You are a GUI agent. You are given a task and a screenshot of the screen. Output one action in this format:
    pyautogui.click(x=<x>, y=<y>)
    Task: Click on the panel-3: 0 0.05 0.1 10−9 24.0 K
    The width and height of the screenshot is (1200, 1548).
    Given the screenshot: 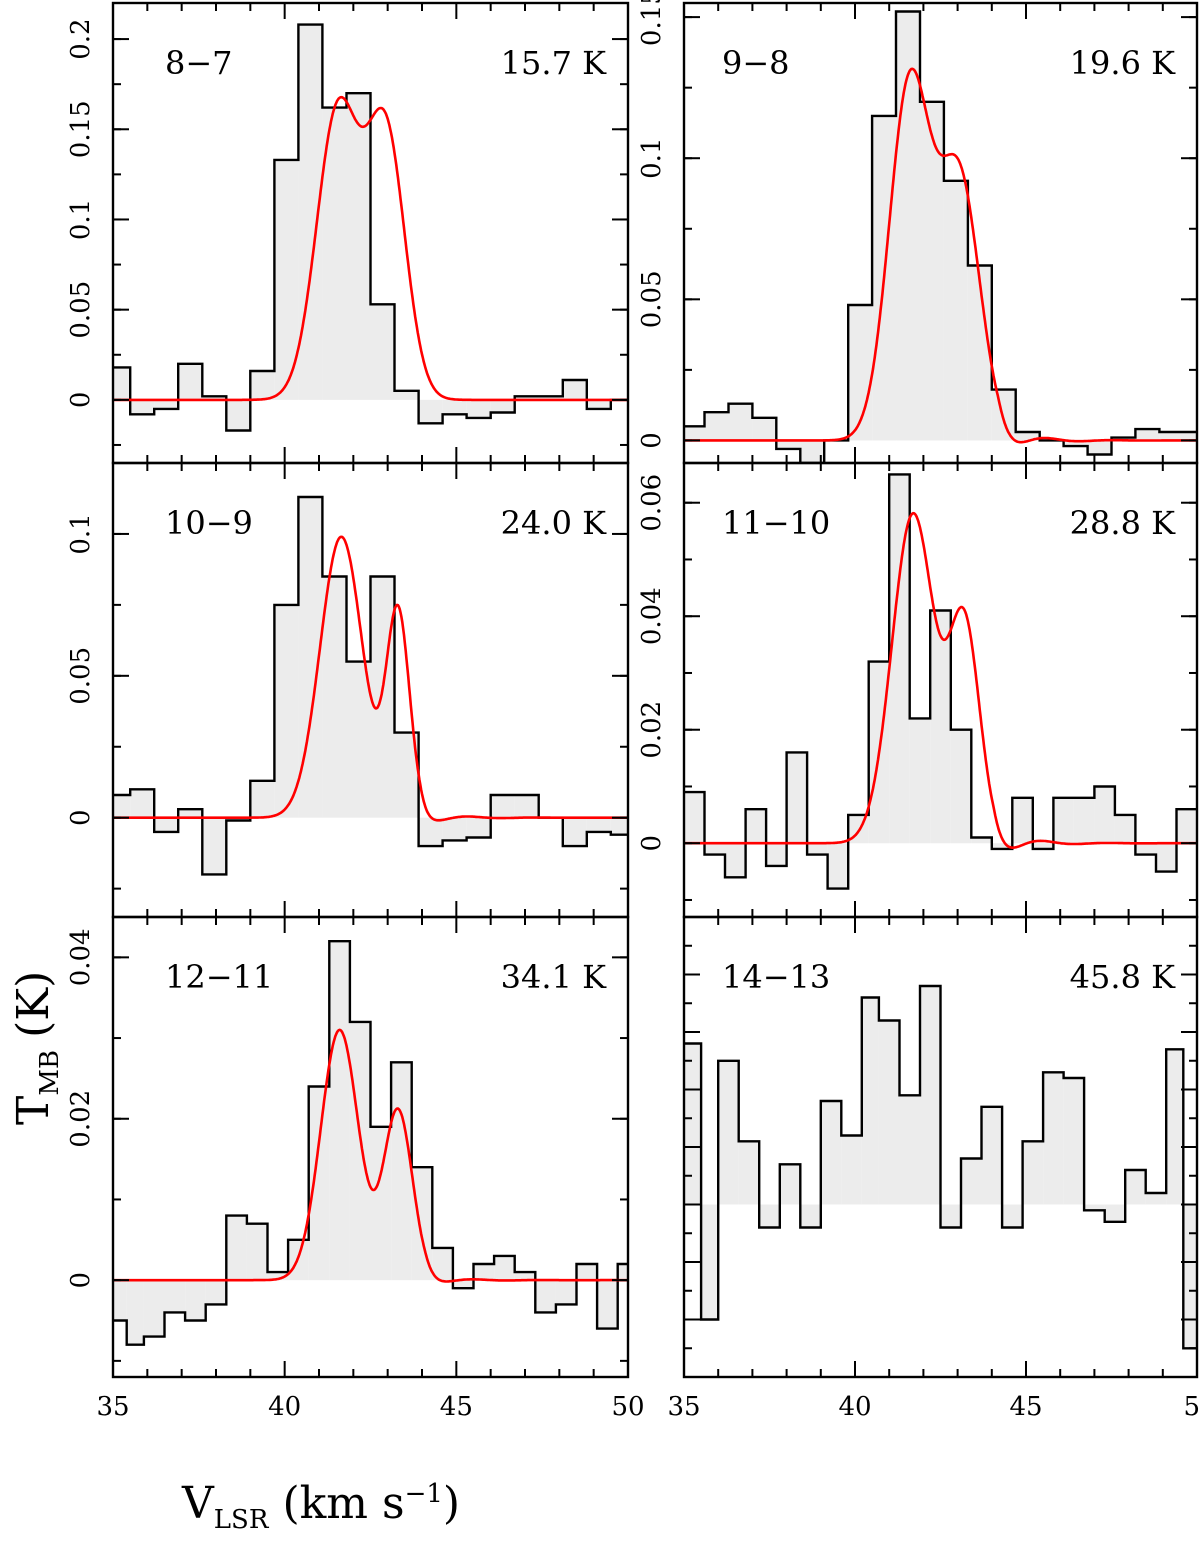 What is the action you would take?
    pyautogui.click(x=348, y=690)
    